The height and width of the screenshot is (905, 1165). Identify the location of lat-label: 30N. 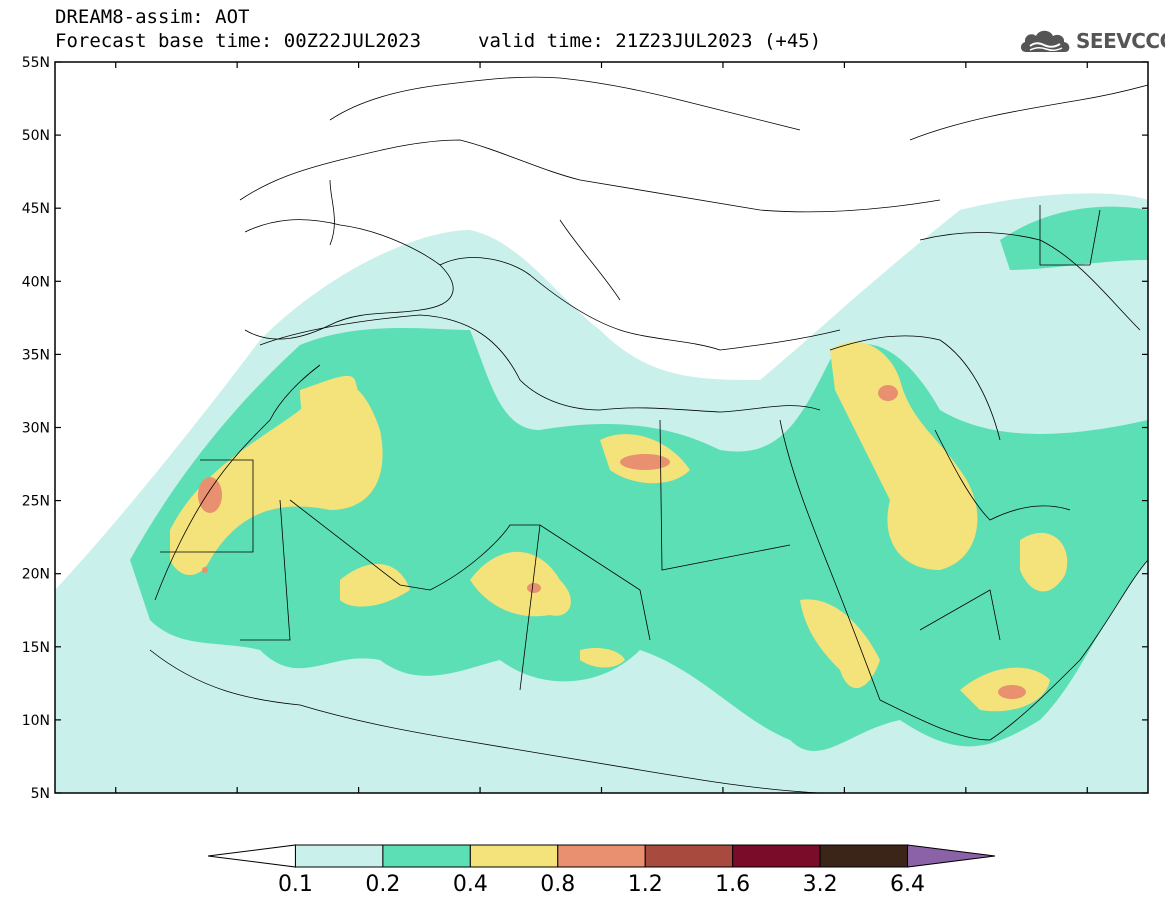
(36, 429).